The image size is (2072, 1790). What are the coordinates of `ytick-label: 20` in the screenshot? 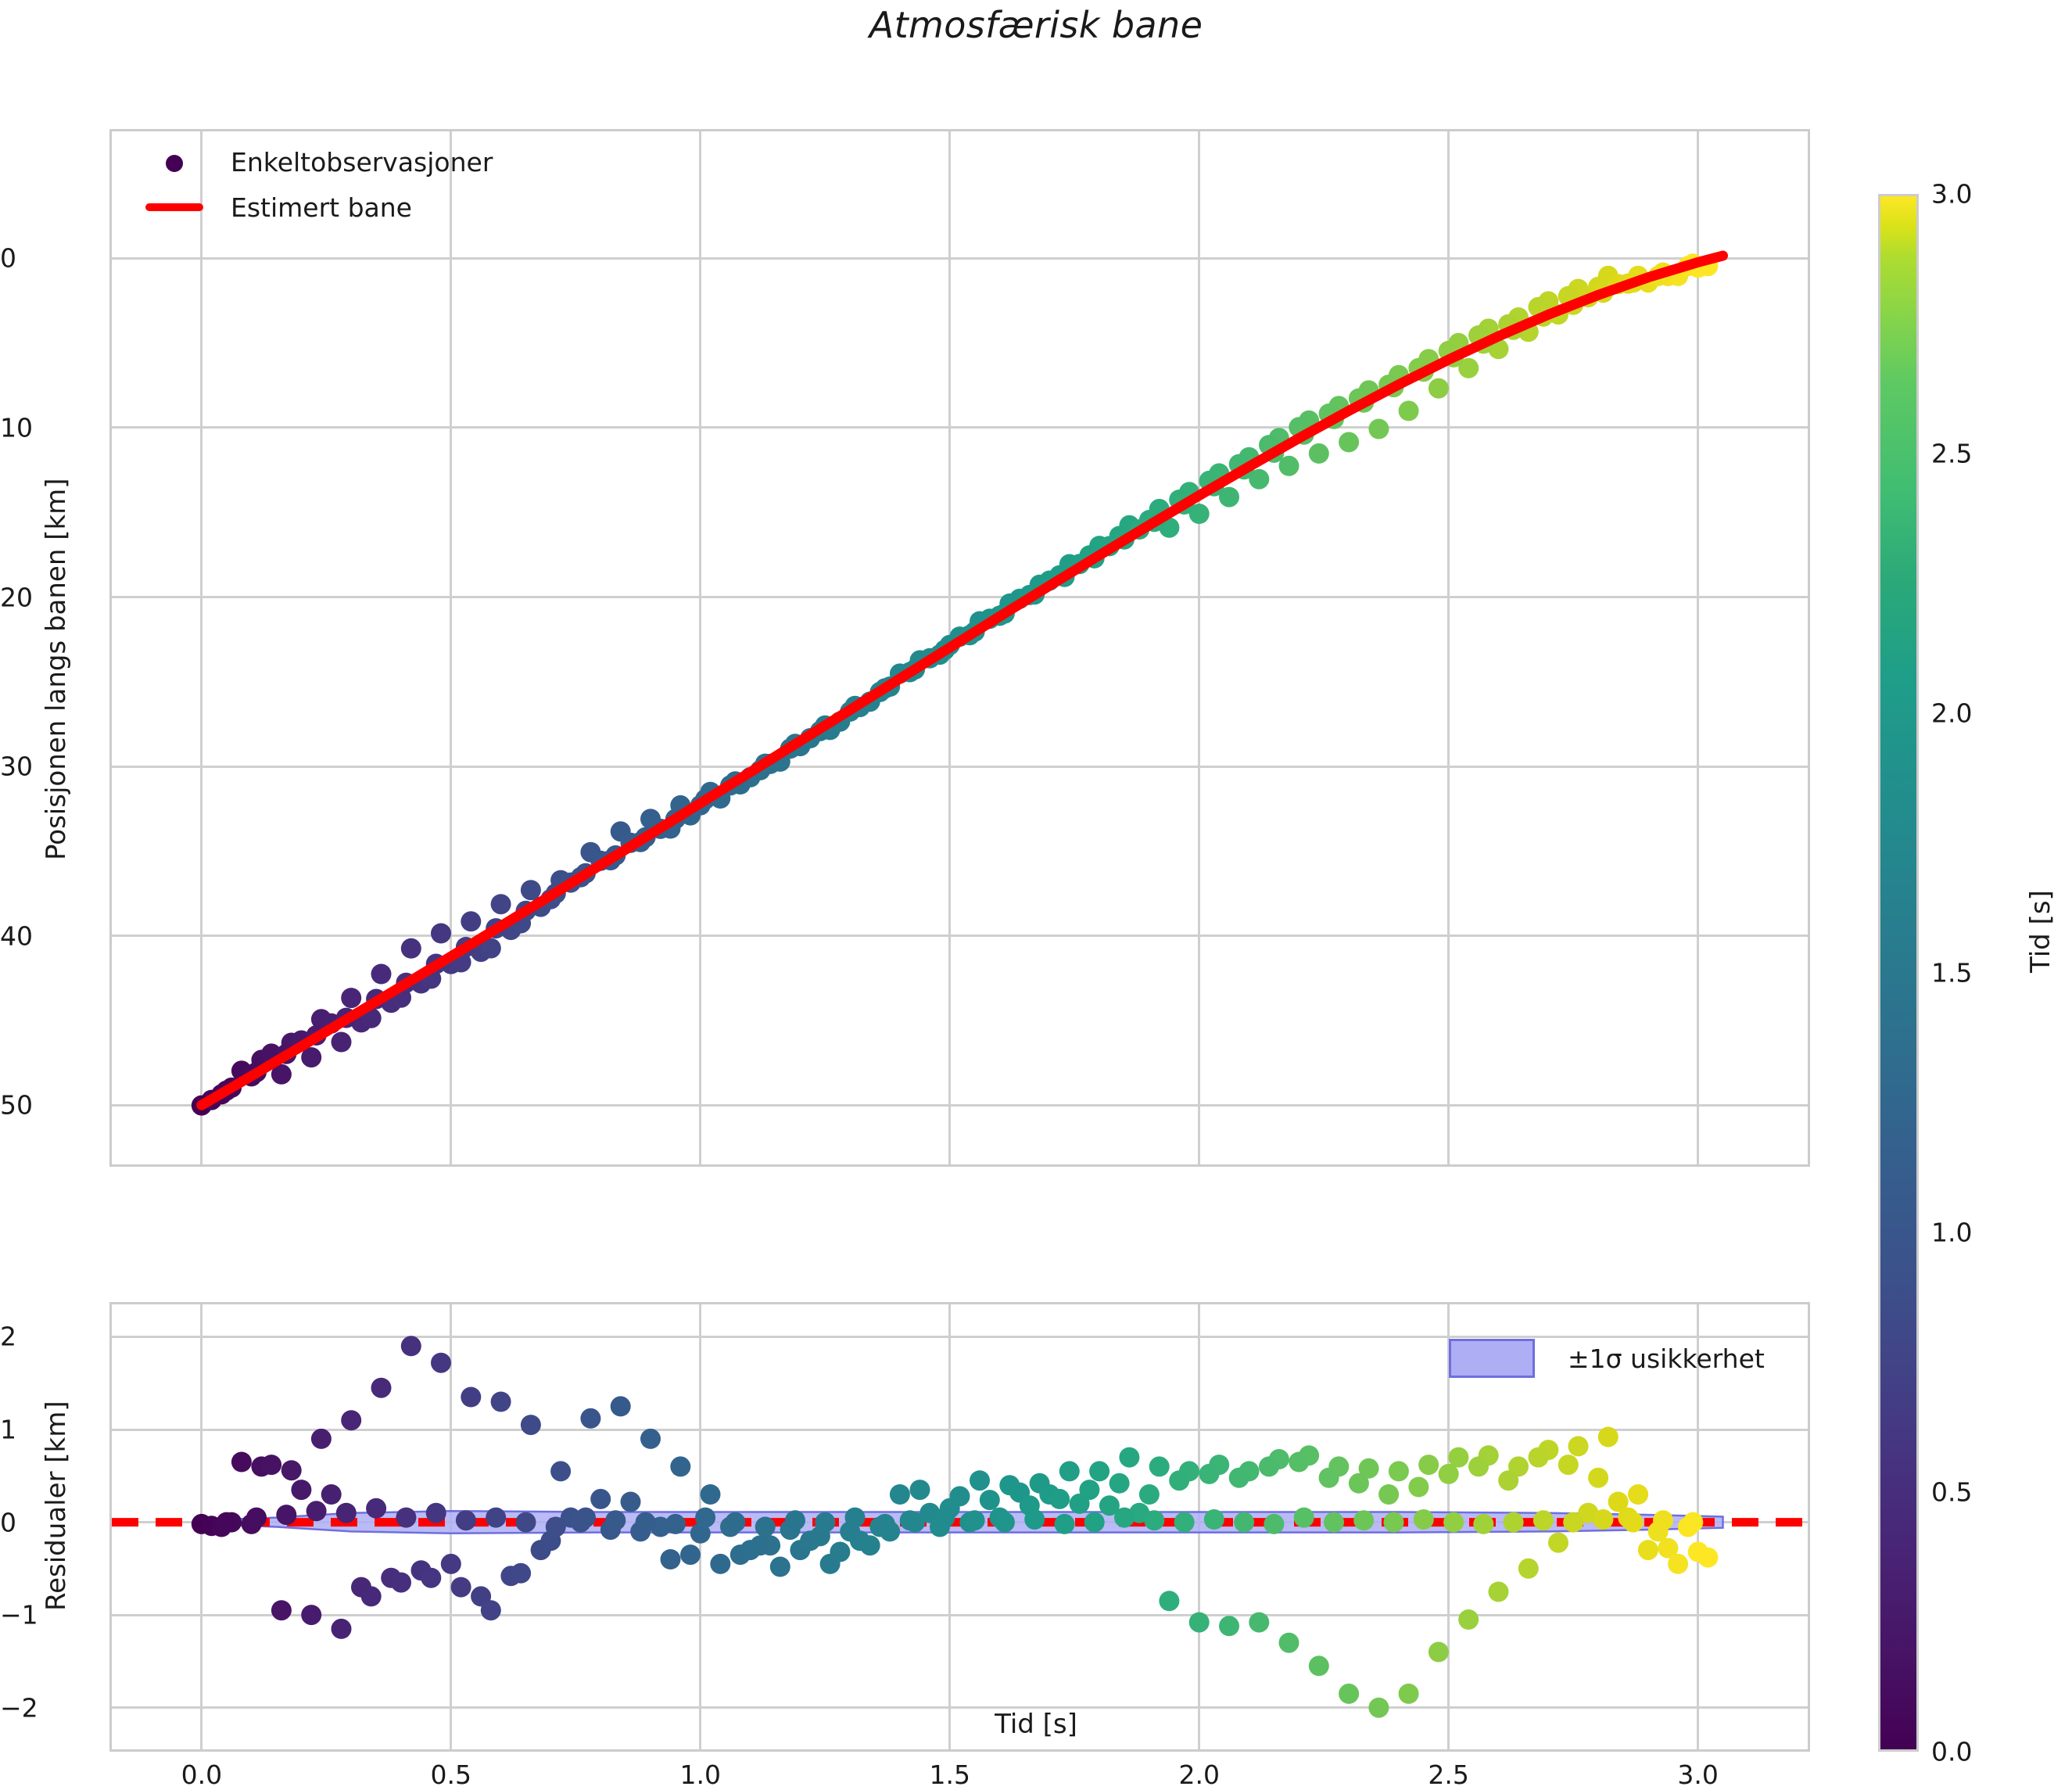 It's located at (16, 597).